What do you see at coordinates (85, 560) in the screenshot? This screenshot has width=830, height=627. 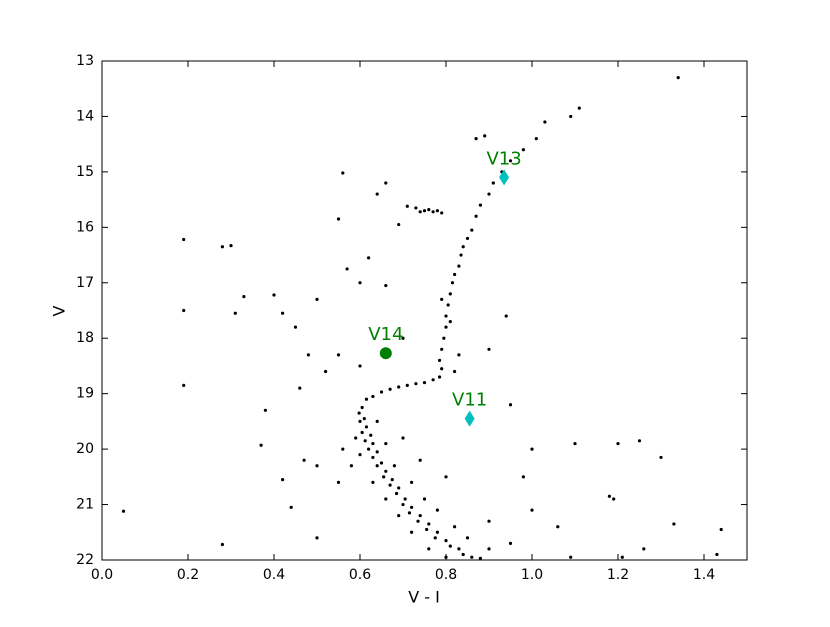 I see `y-tick-label: 22` at bounding box center [85, 560].